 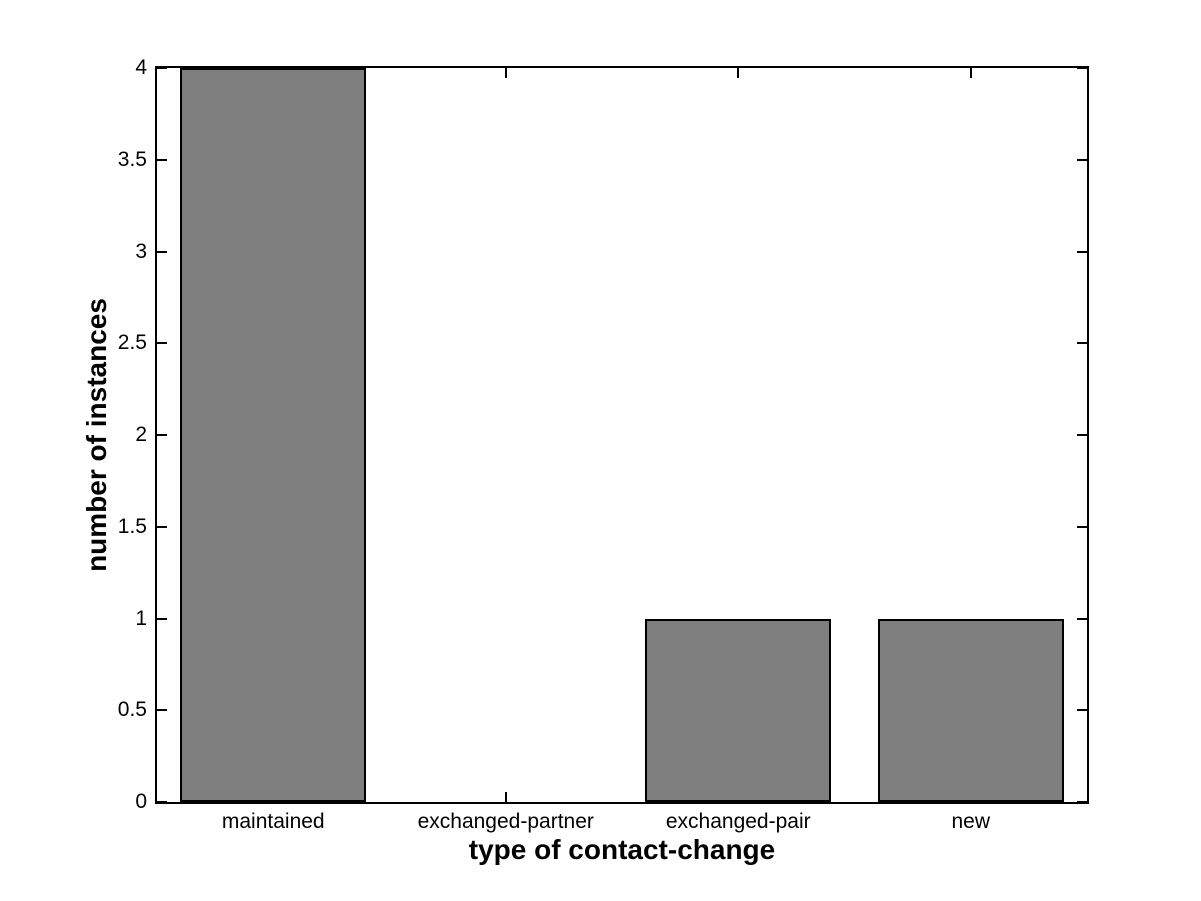 I want to click on x-tick-label: new, so click(x=971, y=821).